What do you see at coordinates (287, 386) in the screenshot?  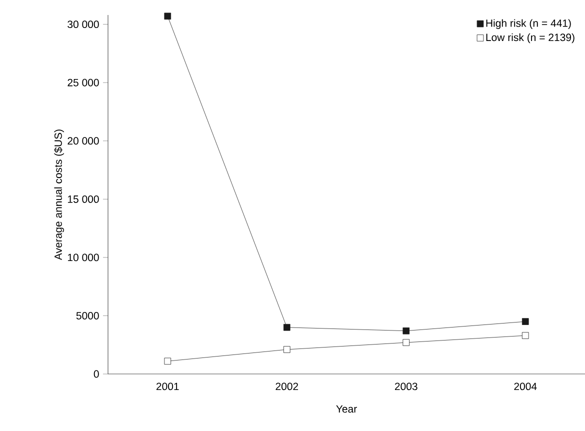 I see `x-tick-label: 2002` at bounding box center [287, 386].